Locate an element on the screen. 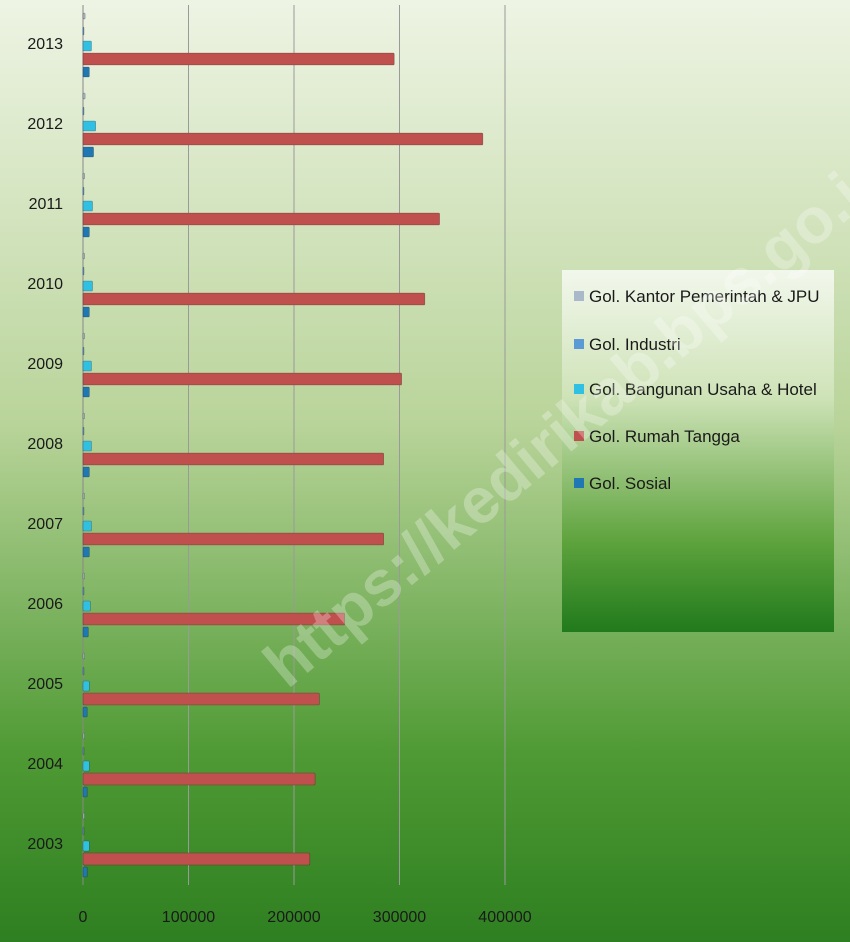  y-tick-label: 2003 is located at coordinates (45, 844).